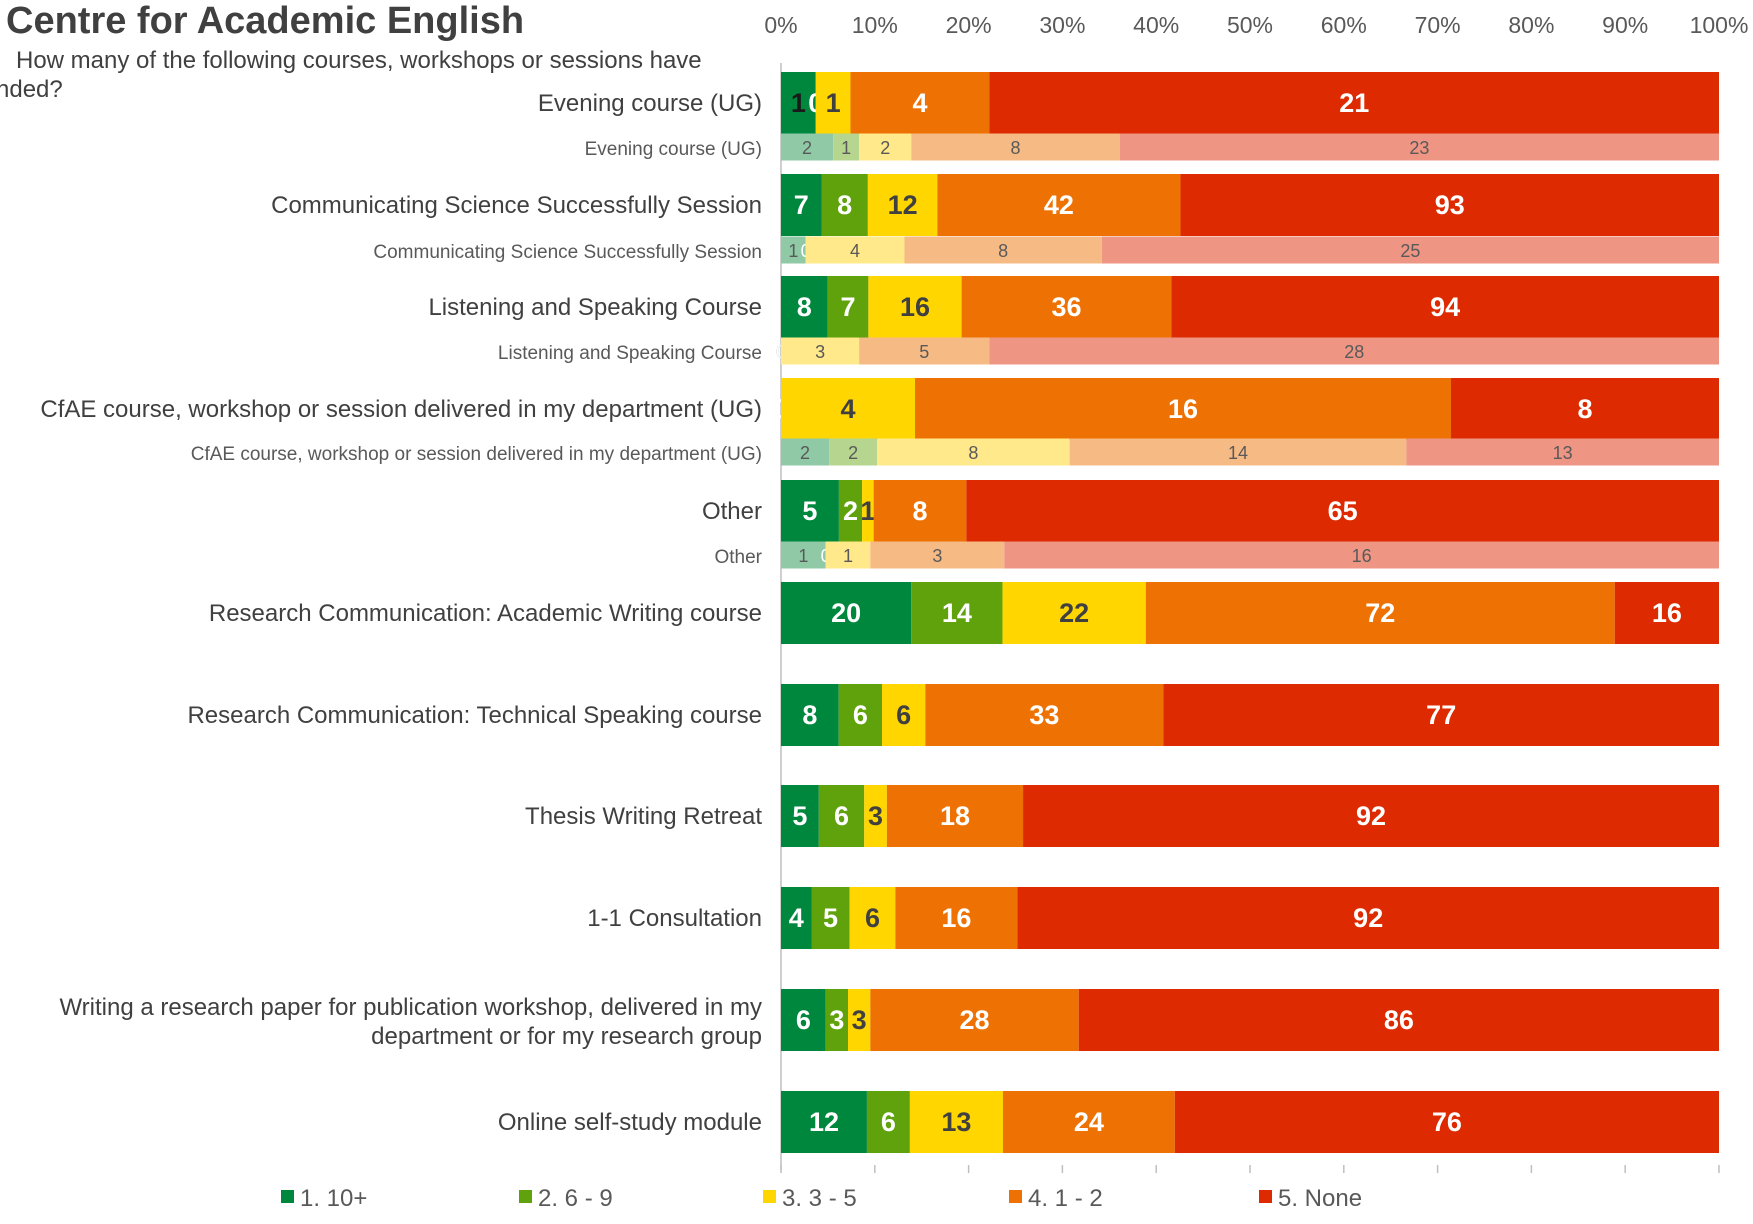 The height and width of the screenshot is (1224, 1753). Describe the element at coordinates (1062, 25) in the screenshot. I see `x-tick-label: 30%` at that location.